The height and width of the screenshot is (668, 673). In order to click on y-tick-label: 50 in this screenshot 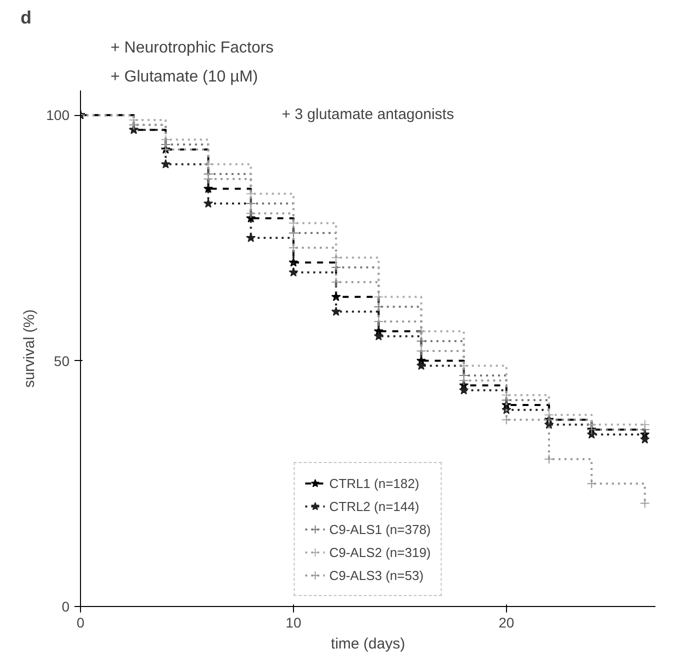, I will do `click(62, 360)`.